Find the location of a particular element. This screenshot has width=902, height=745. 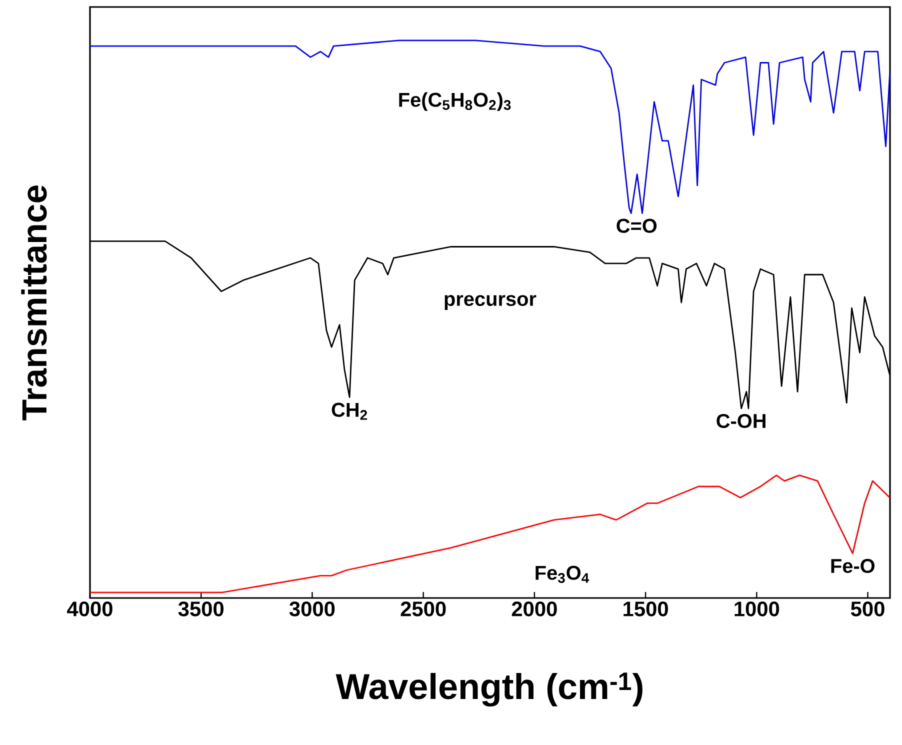

x-tick-label: 3000 is located at coordinates (312, 609).